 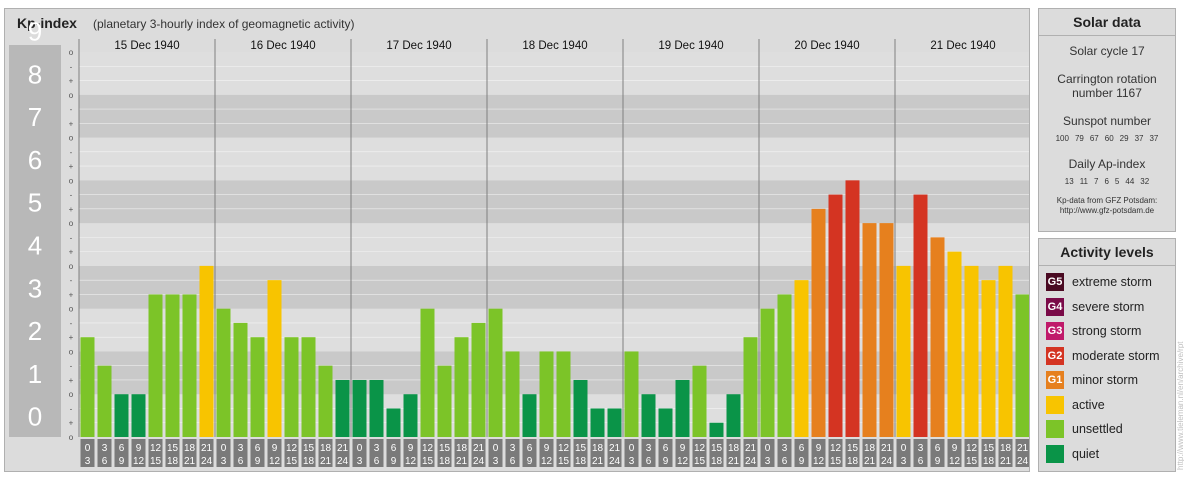 What do you see at coordinates (292, 461) in the screenshot?
I see `interval-end-label: 15` at bounding box center [292, 461].